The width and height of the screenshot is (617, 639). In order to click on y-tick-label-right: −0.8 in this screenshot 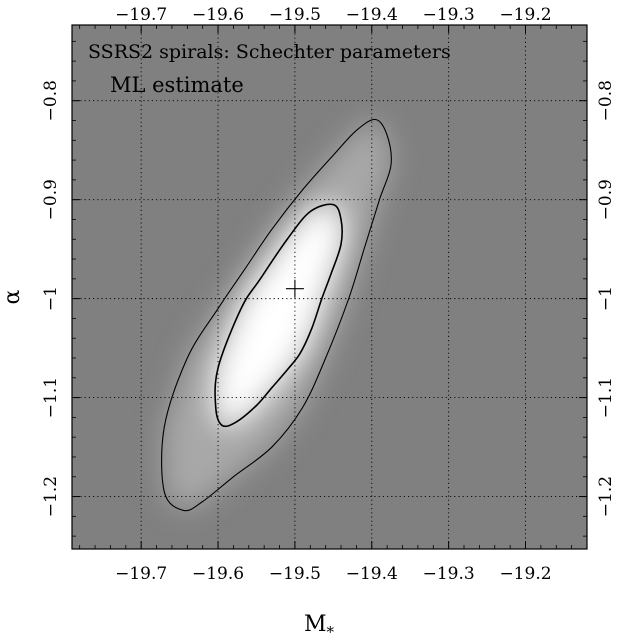, I will do `click(606, 100)`.